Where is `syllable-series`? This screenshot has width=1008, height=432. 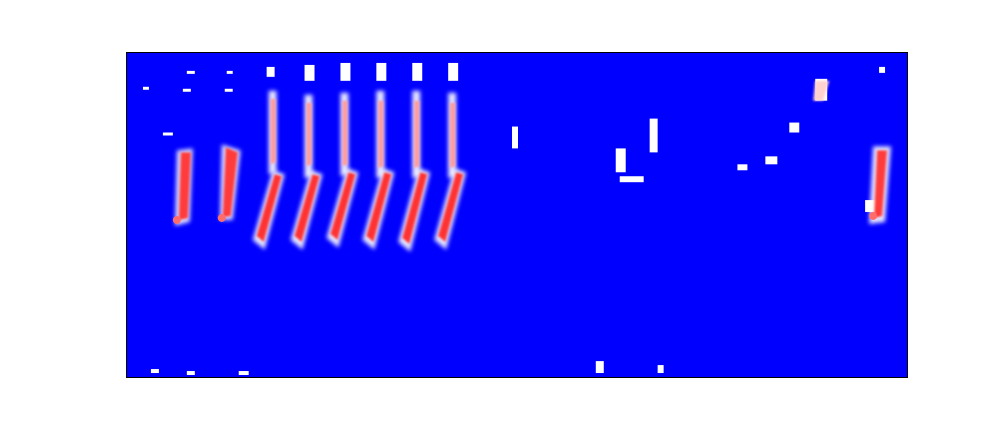
syllable-series is located at coordinates (359, 171).